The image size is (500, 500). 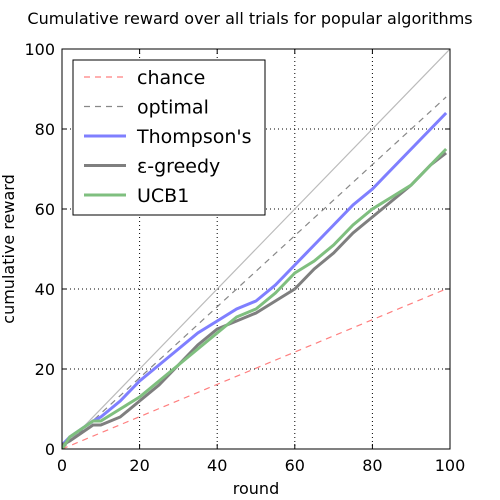 I want to click on legend-label-3: ε-greedy, so click(x=178, y=167).